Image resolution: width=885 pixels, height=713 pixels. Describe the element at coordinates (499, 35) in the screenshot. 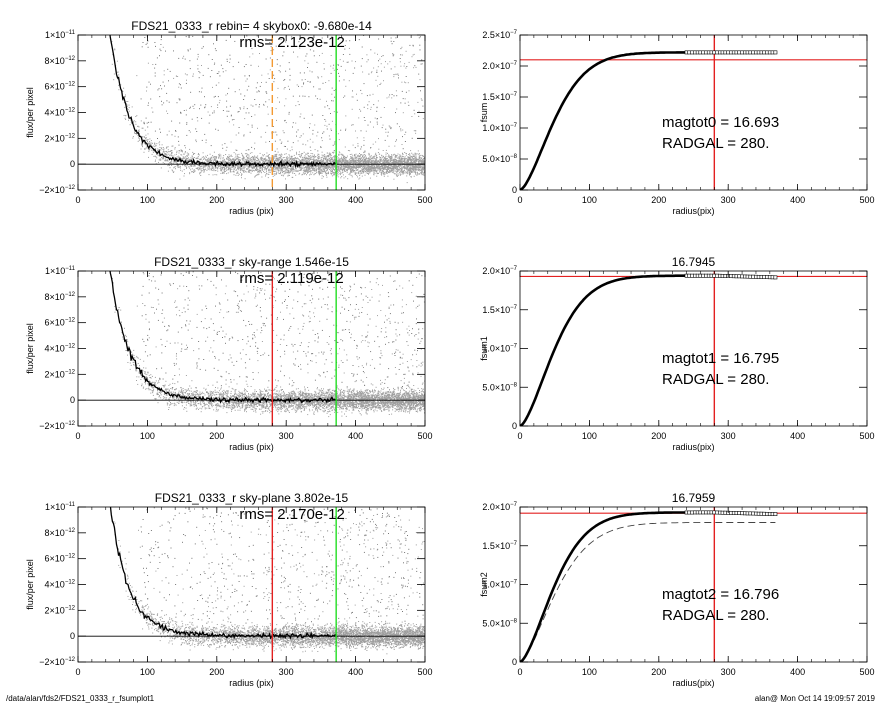

I see `y-tick-label: 2.5×10⁻⁷` at that location.